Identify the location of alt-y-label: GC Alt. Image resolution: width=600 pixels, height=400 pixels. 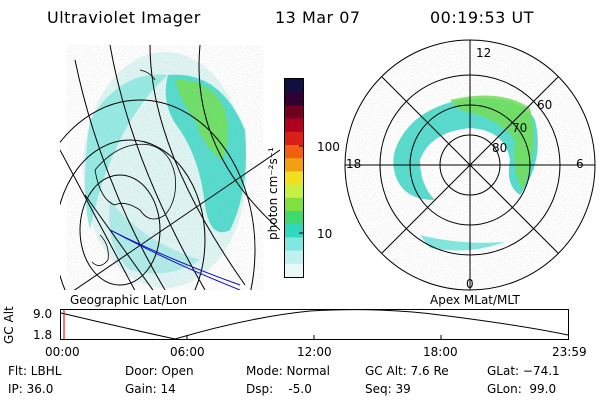
(9, 325).